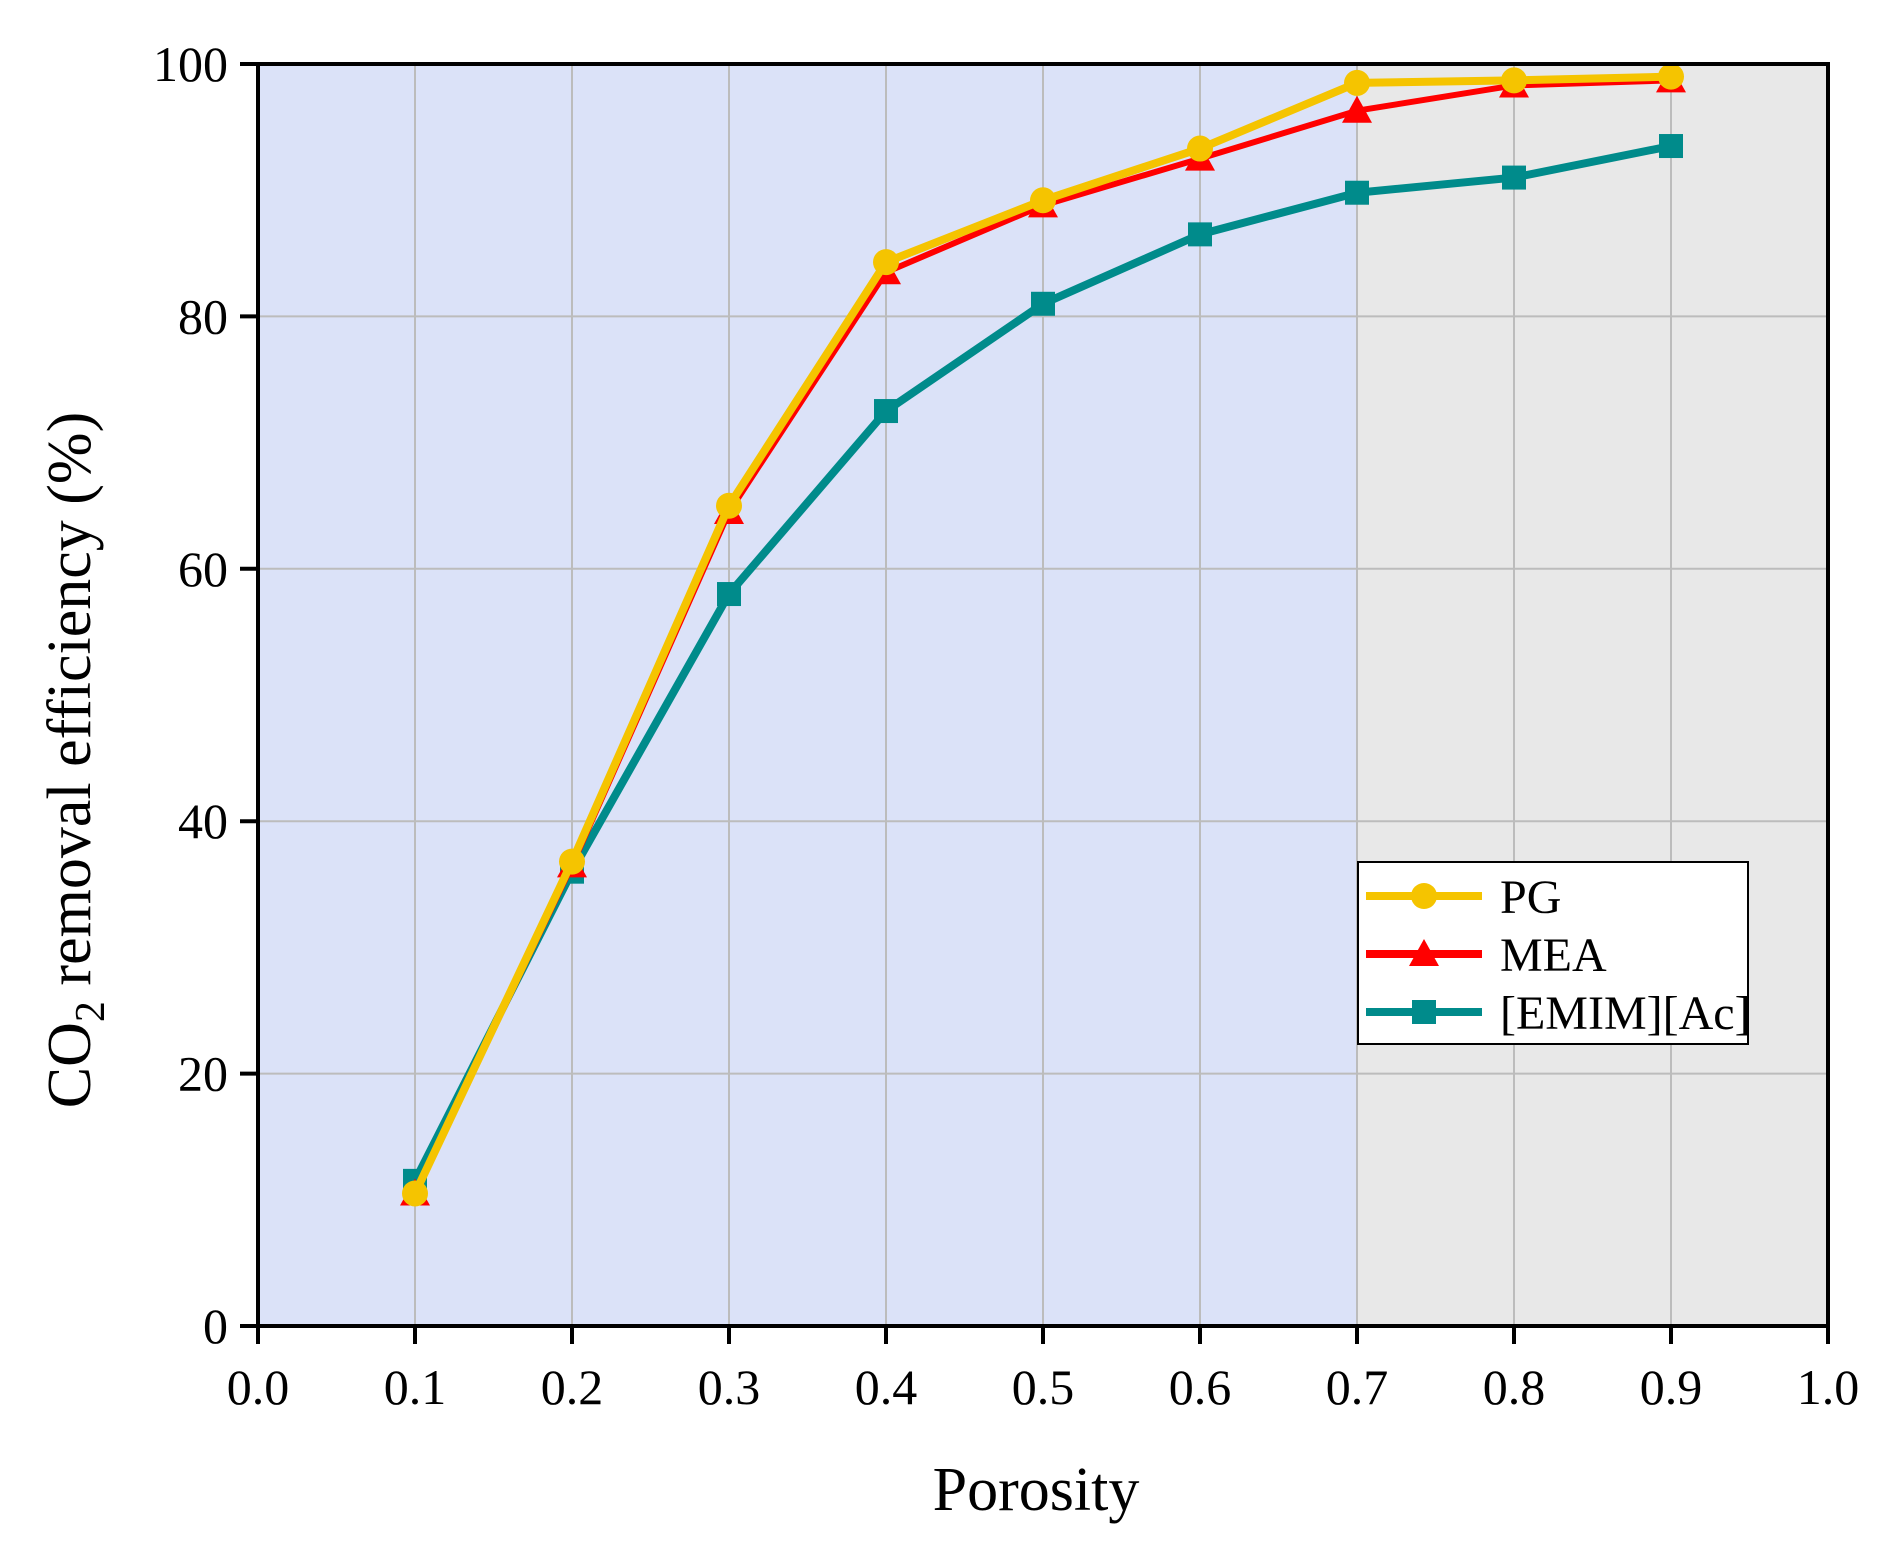 The width and height of the screenshot is (1890, 1565). What do you see at coordinates (203, 1074) in the screenshot?
I see `y-tick-label-1: 20` at bounding box center [203, 1074].